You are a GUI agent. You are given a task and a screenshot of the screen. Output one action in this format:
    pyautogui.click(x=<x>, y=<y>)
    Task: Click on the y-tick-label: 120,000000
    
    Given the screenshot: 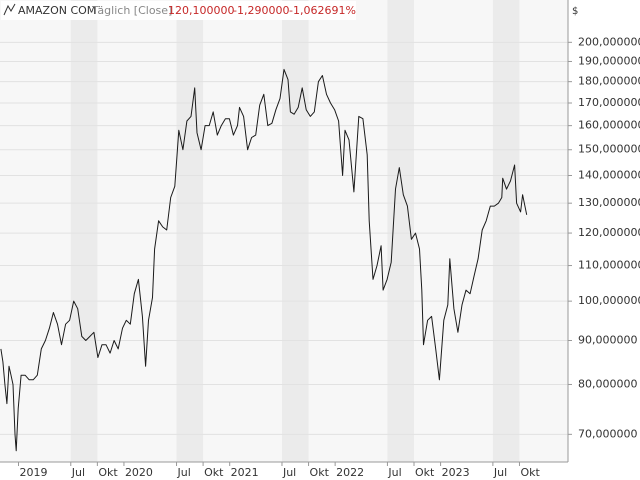 What is the action you would take?
    pyautogui.click(x=609, y=232)
    